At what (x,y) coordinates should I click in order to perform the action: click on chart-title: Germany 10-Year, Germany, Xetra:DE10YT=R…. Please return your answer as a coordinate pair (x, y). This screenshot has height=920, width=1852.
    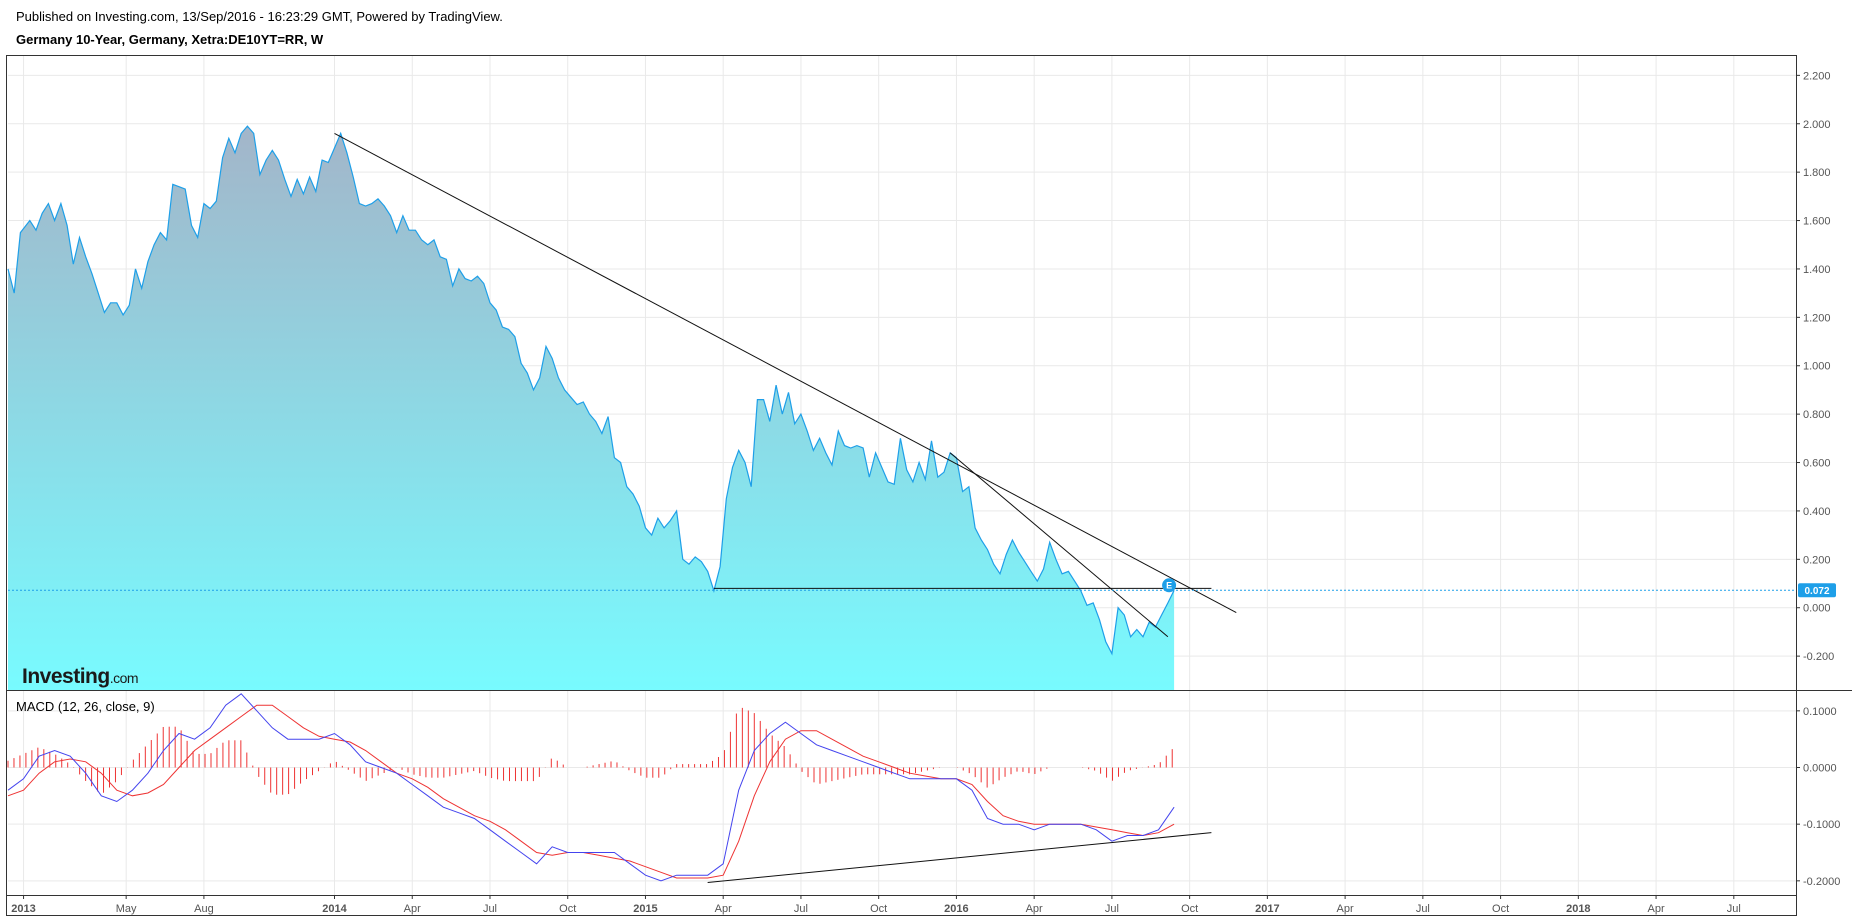
    Looking at the image, I should click on (170, 39).